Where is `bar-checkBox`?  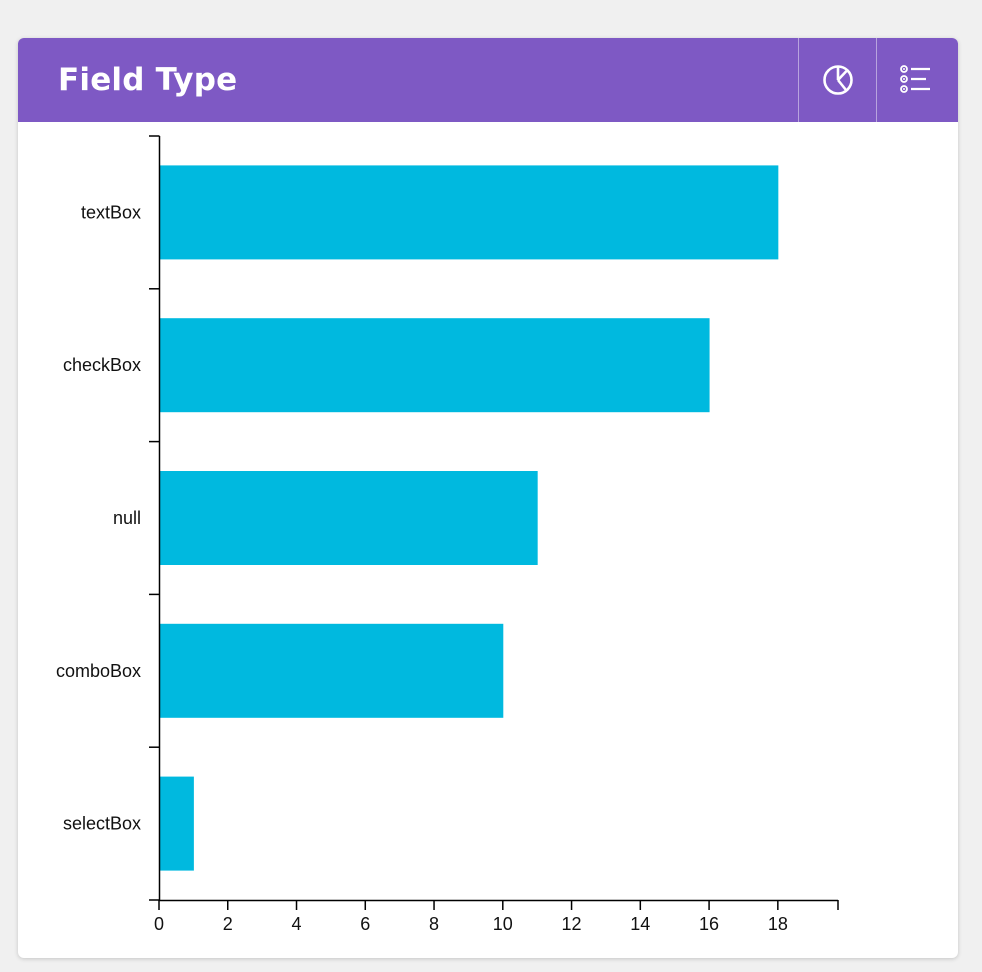 bar-checkBox is located at coordinates (434, 365).